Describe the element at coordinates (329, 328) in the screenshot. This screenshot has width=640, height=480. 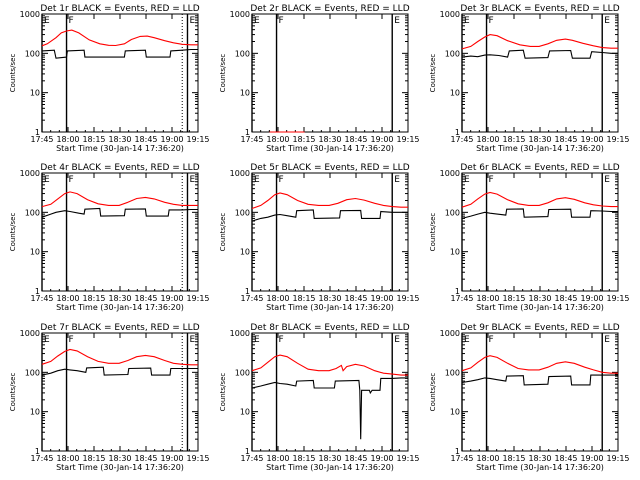
I see `chart-title: Det 8r BLACK = Events, RED = LLD` at that location.